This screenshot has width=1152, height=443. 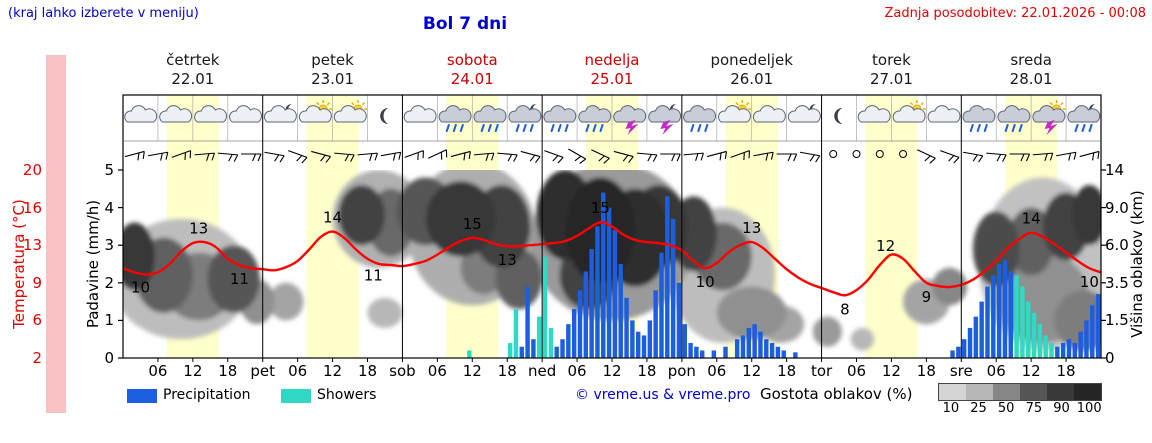 I want to click on temperature-axis-strip, so click(x=56, y=234).